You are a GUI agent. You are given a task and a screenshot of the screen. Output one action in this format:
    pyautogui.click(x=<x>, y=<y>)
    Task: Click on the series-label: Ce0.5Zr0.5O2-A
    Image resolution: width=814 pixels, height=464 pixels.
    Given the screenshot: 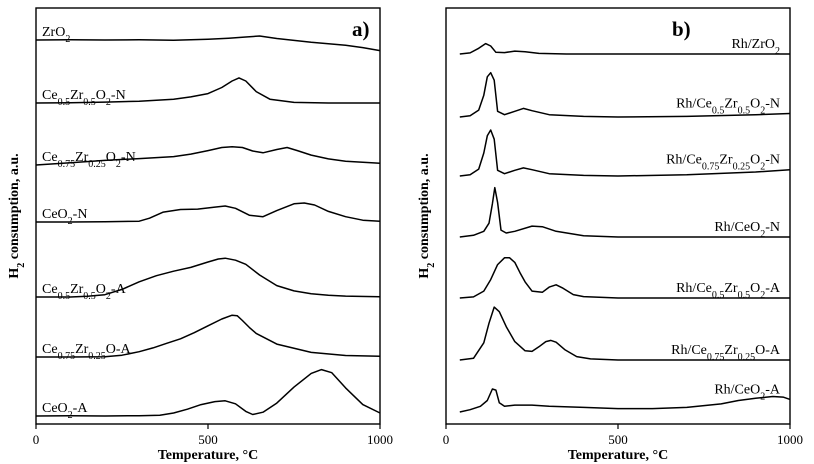 What is the action you would take?
    pyautogui.click(x=84, y=292)
    